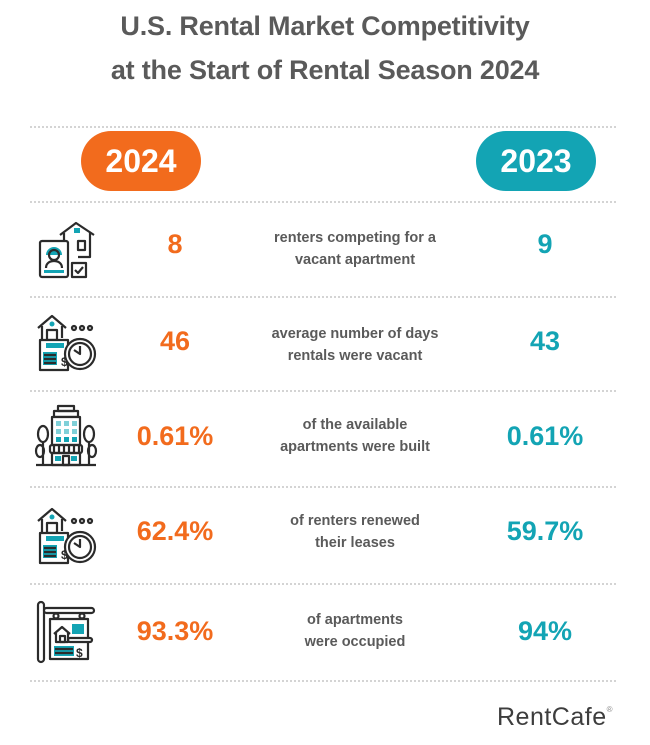 This screenshot has height=745, width=650. What do you see at coordinates (555, 717) in the screenshot?
I see `rentcafe-logo: RentCafe®` at bounding box center [555, 717].